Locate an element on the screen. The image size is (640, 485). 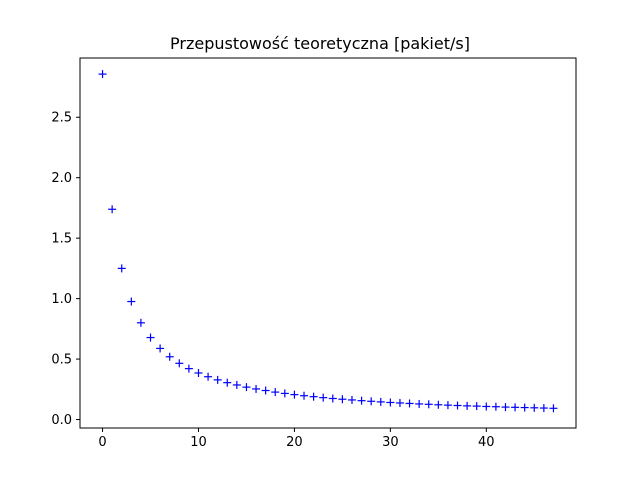
y-axis: 0.0 0.5 1.0 1.5 2.0 2.5 is located at coordinates (65, 269).